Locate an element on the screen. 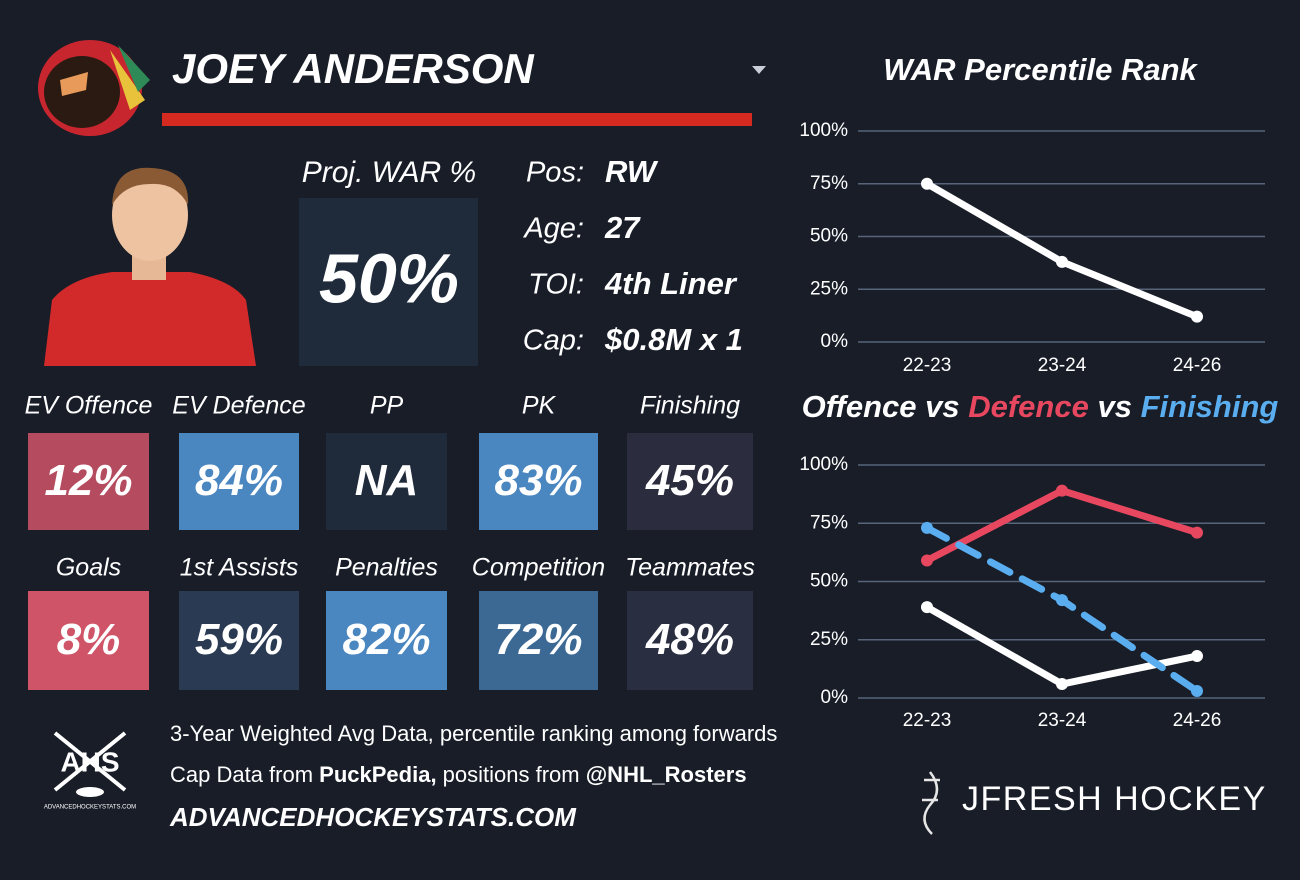  tile-value: 48% is located at coordinates (689, 639).